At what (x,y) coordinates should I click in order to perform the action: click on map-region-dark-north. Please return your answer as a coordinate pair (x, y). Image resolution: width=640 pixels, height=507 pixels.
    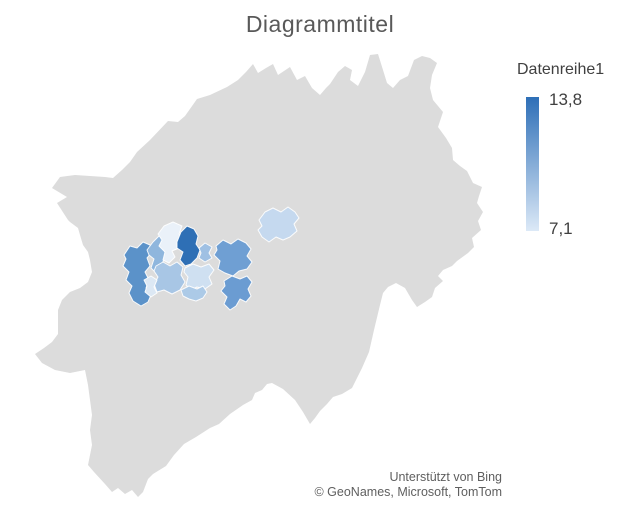
    Looking at the image, I should click on (188, 246).